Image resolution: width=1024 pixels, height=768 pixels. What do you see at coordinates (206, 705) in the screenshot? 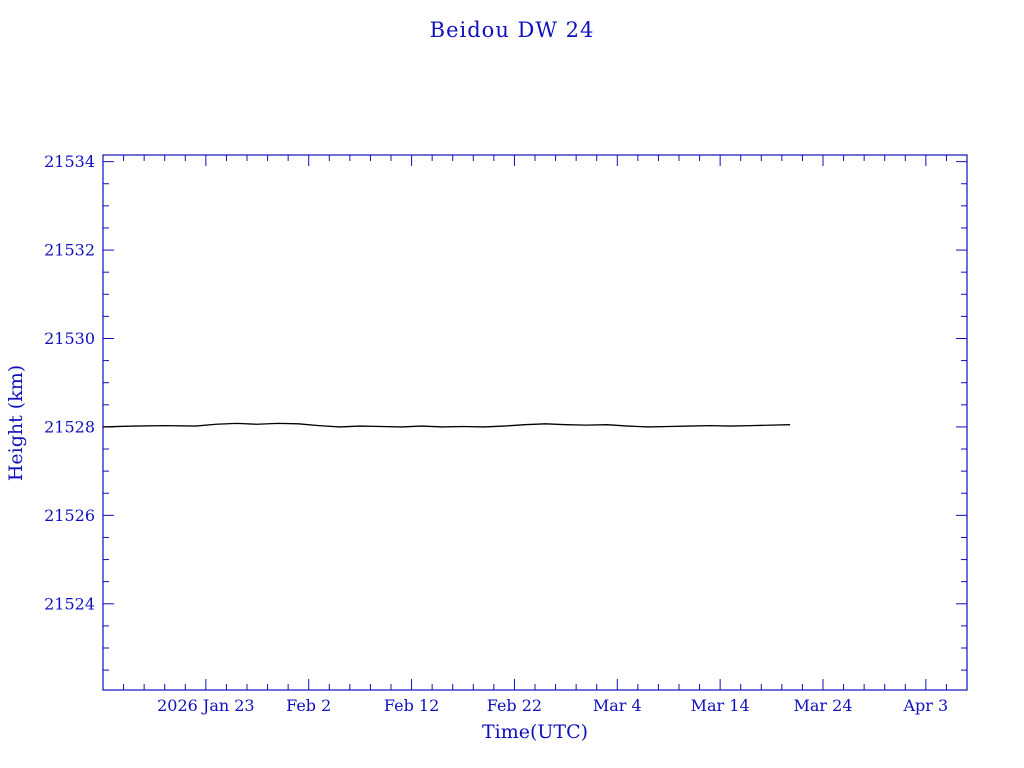
I see `x-tick-label: 2026 Jan 23` at bounding box center [206, 705].